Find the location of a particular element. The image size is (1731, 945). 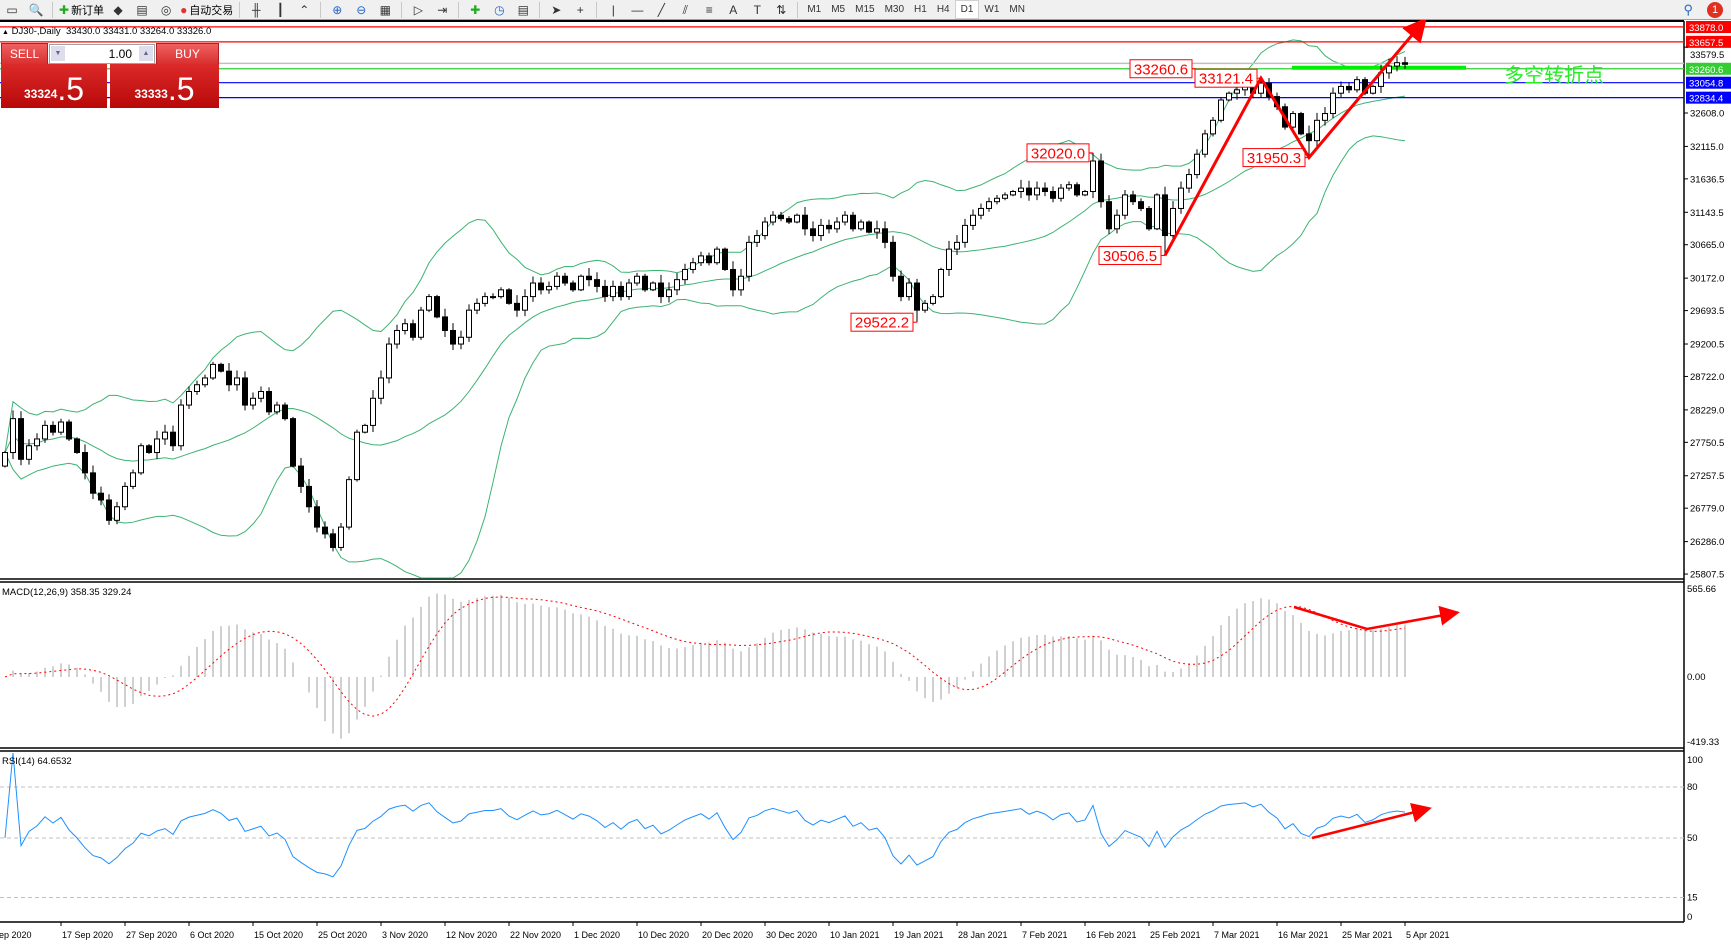

vertical-line-button: | is located at coordinates (613, 9).